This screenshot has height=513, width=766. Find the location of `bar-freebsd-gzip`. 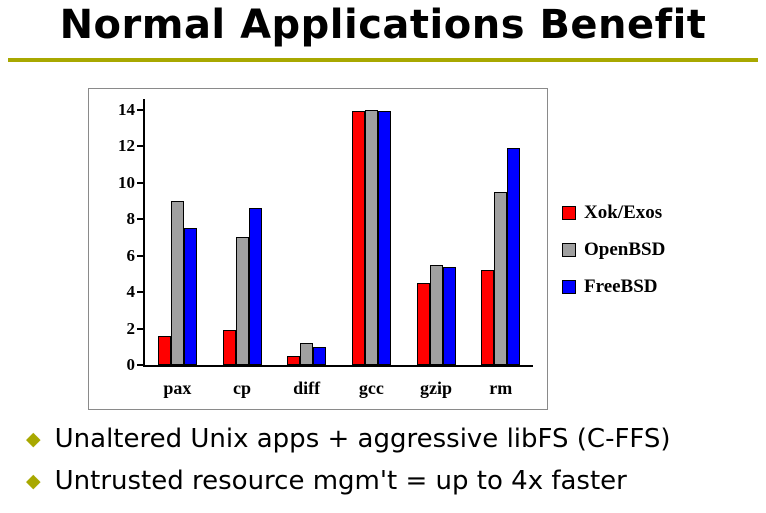

bar-freebsd-gzip is located at coordinates (449, 315).